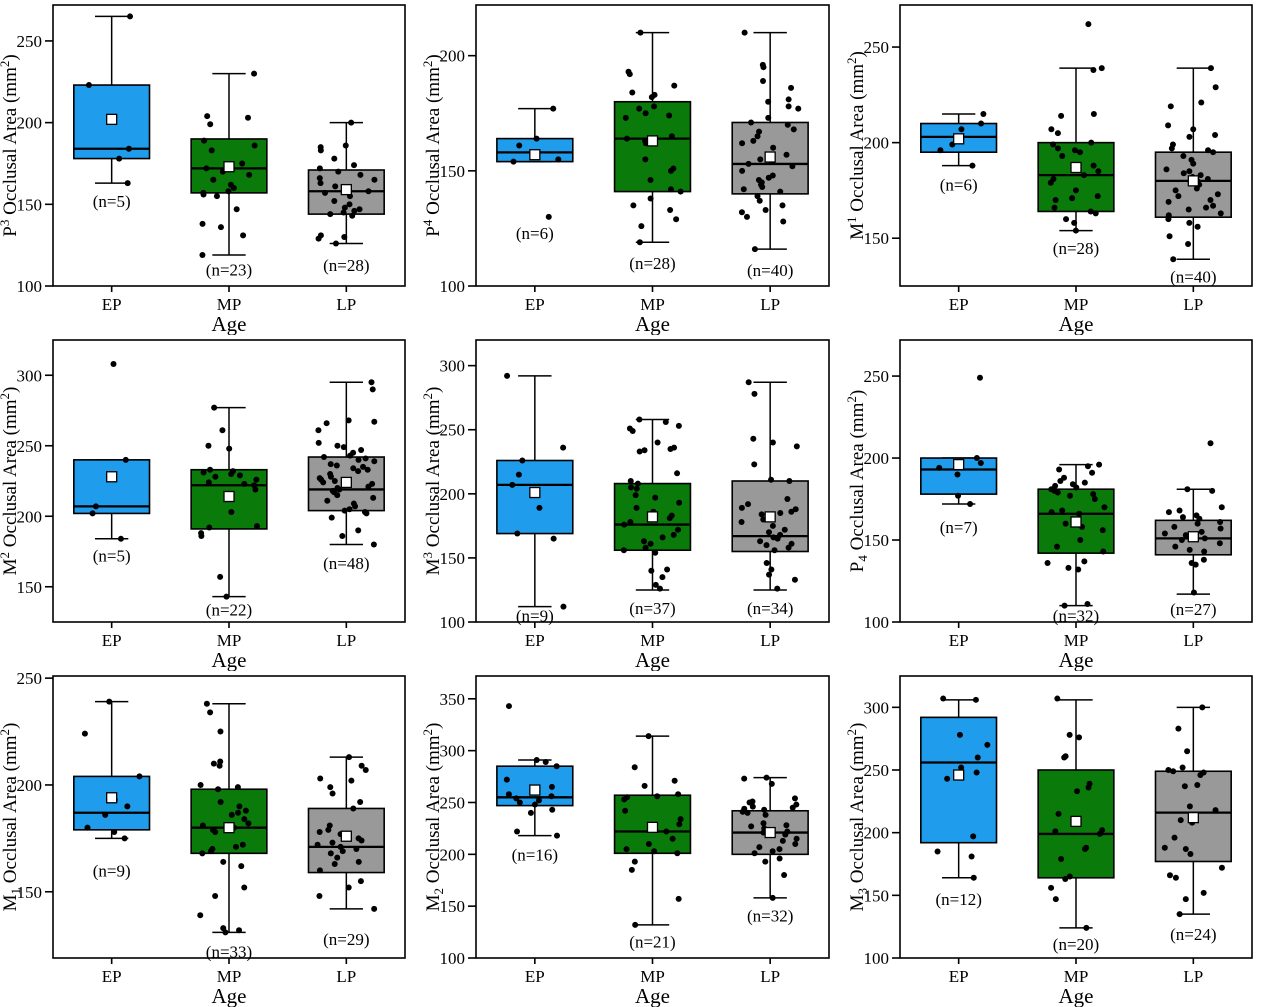 The height and width of the screenshot is (1007, 1270). I want to click on y-axis-label: M2 Occlusal Area (mm2), so click(434, 817).